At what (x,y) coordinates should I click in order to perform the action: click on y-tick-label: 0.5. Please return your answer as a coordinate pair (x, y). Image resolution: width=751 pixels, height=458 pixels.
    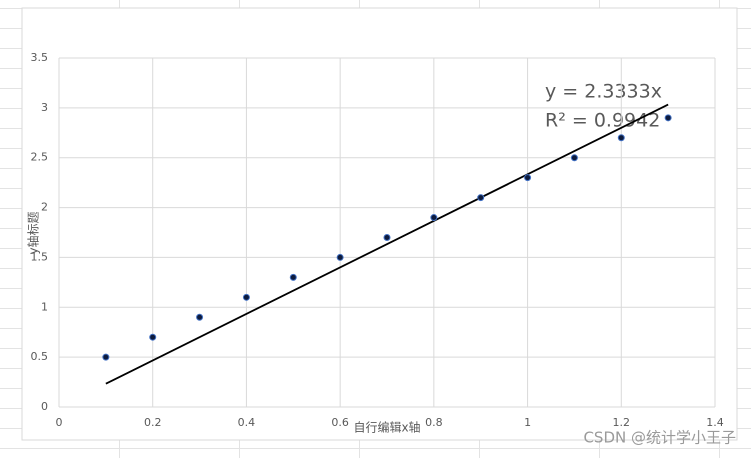
    Looking at the image, I should click on (40, 356).